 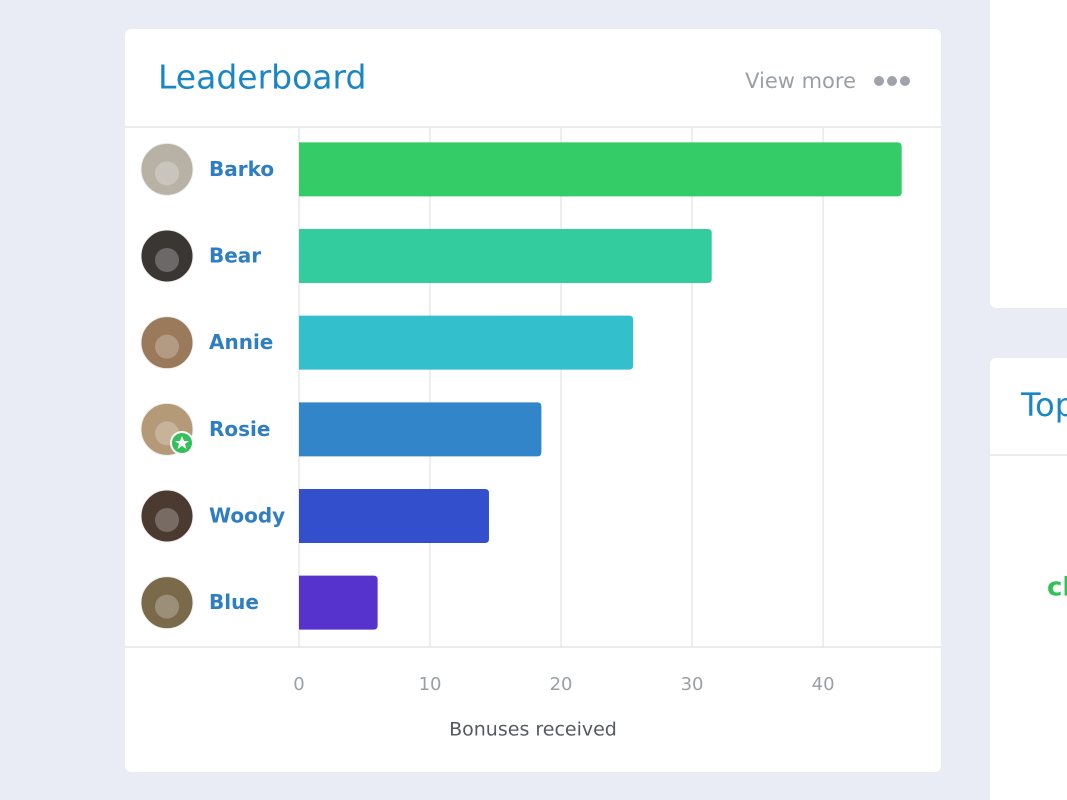 I want to click on y-tick-label: Woody, so click(x=247, y=516).